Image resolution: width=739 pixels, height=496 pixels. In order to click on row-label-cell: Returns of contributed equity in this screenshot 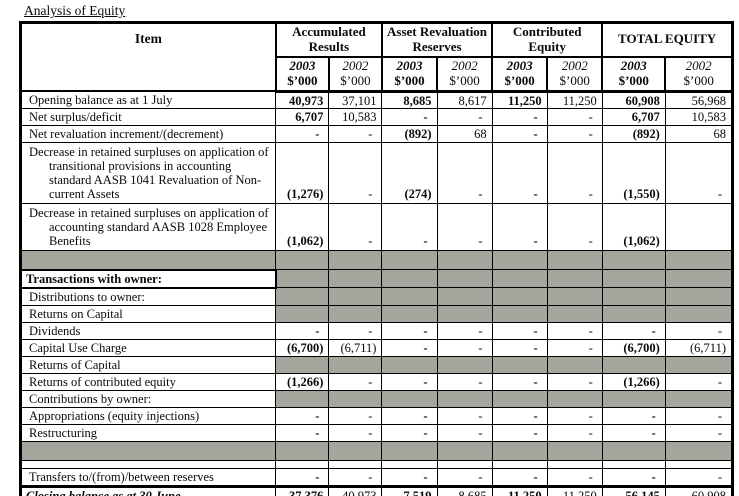, I will do `click(148, 381)`.